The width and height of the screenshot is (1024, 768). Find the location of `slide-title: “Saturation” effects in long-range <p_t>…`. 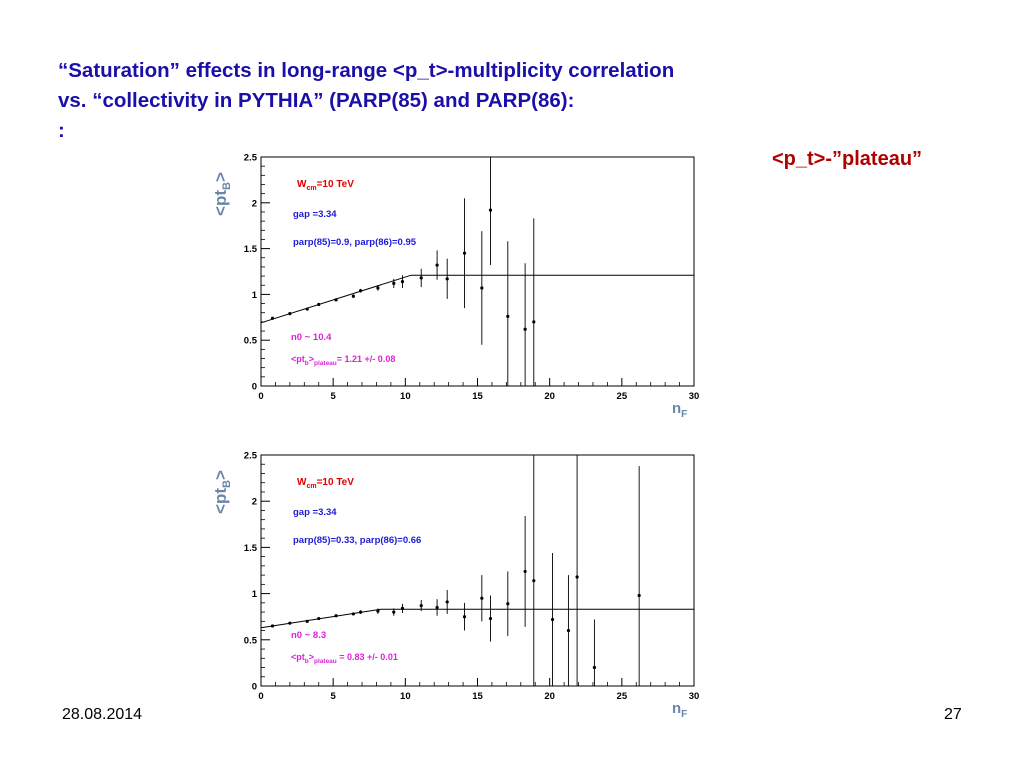

slide-title: “Saturation” effects in long-range <p_t>… is located at coordinates (468, 101).